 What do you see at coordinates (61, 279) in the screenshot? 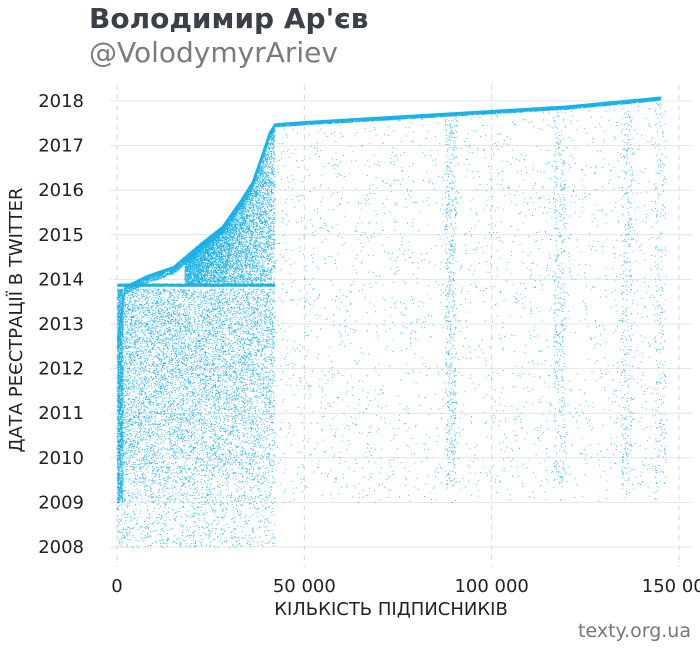
I see `y-tick-label: 2014` at bounding box center [61, 279].